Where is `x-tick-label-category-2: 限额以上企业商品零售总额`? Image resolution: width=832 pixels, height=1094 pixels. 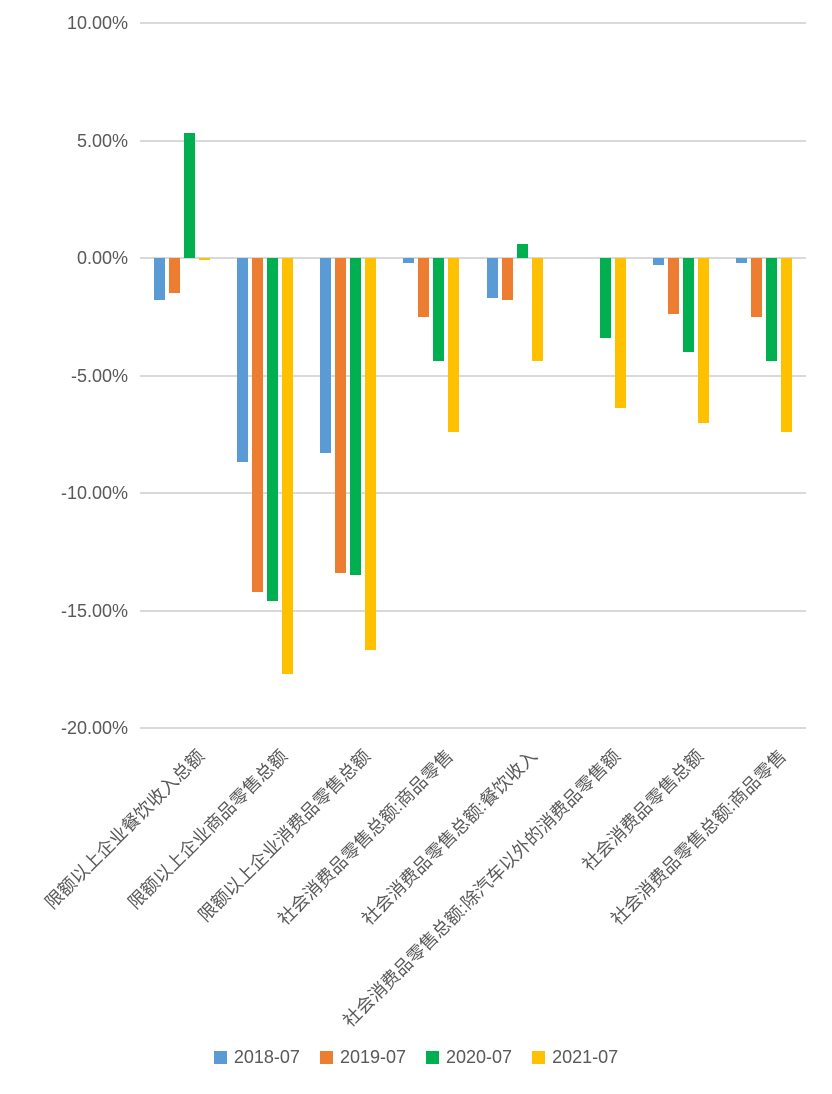 x-tick-label-category-2: 限额以上企业商品零售总额 is located at coordinates (208, 829).